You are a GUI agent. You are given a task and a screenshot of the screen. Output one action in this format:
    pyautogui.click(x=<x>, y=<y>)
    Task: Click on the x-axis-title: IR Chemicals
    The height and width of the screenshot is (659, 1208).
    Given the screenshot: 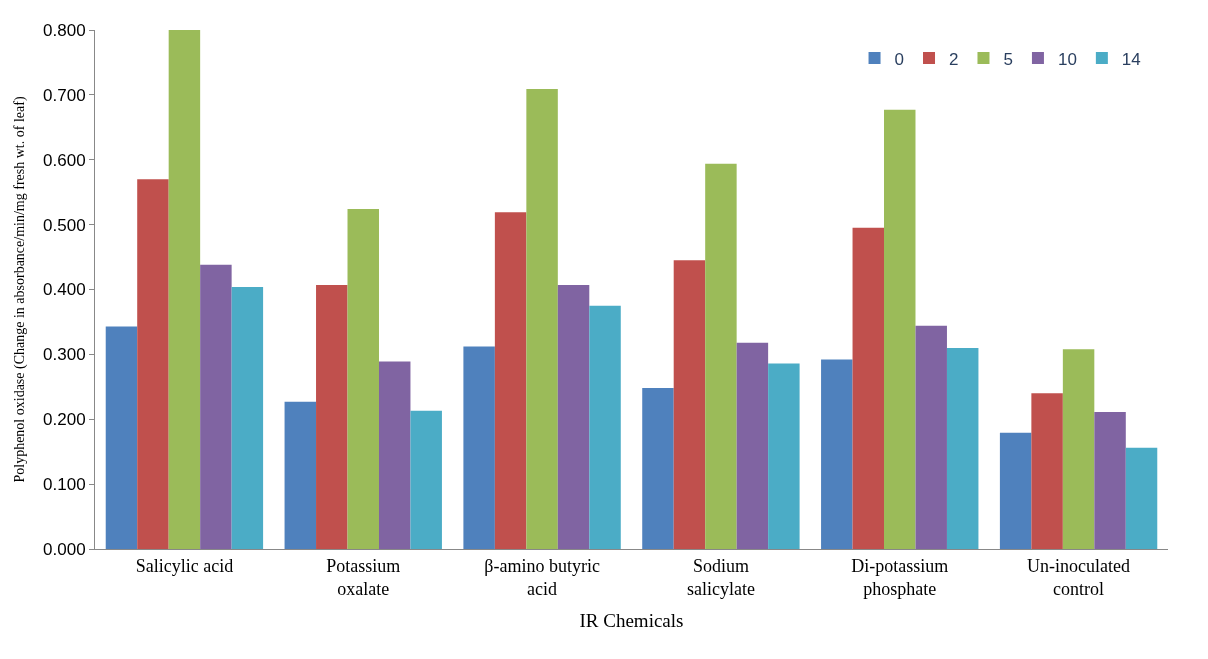 What is the action you would take?
    pyautogui.click(x=631, y=620)
    